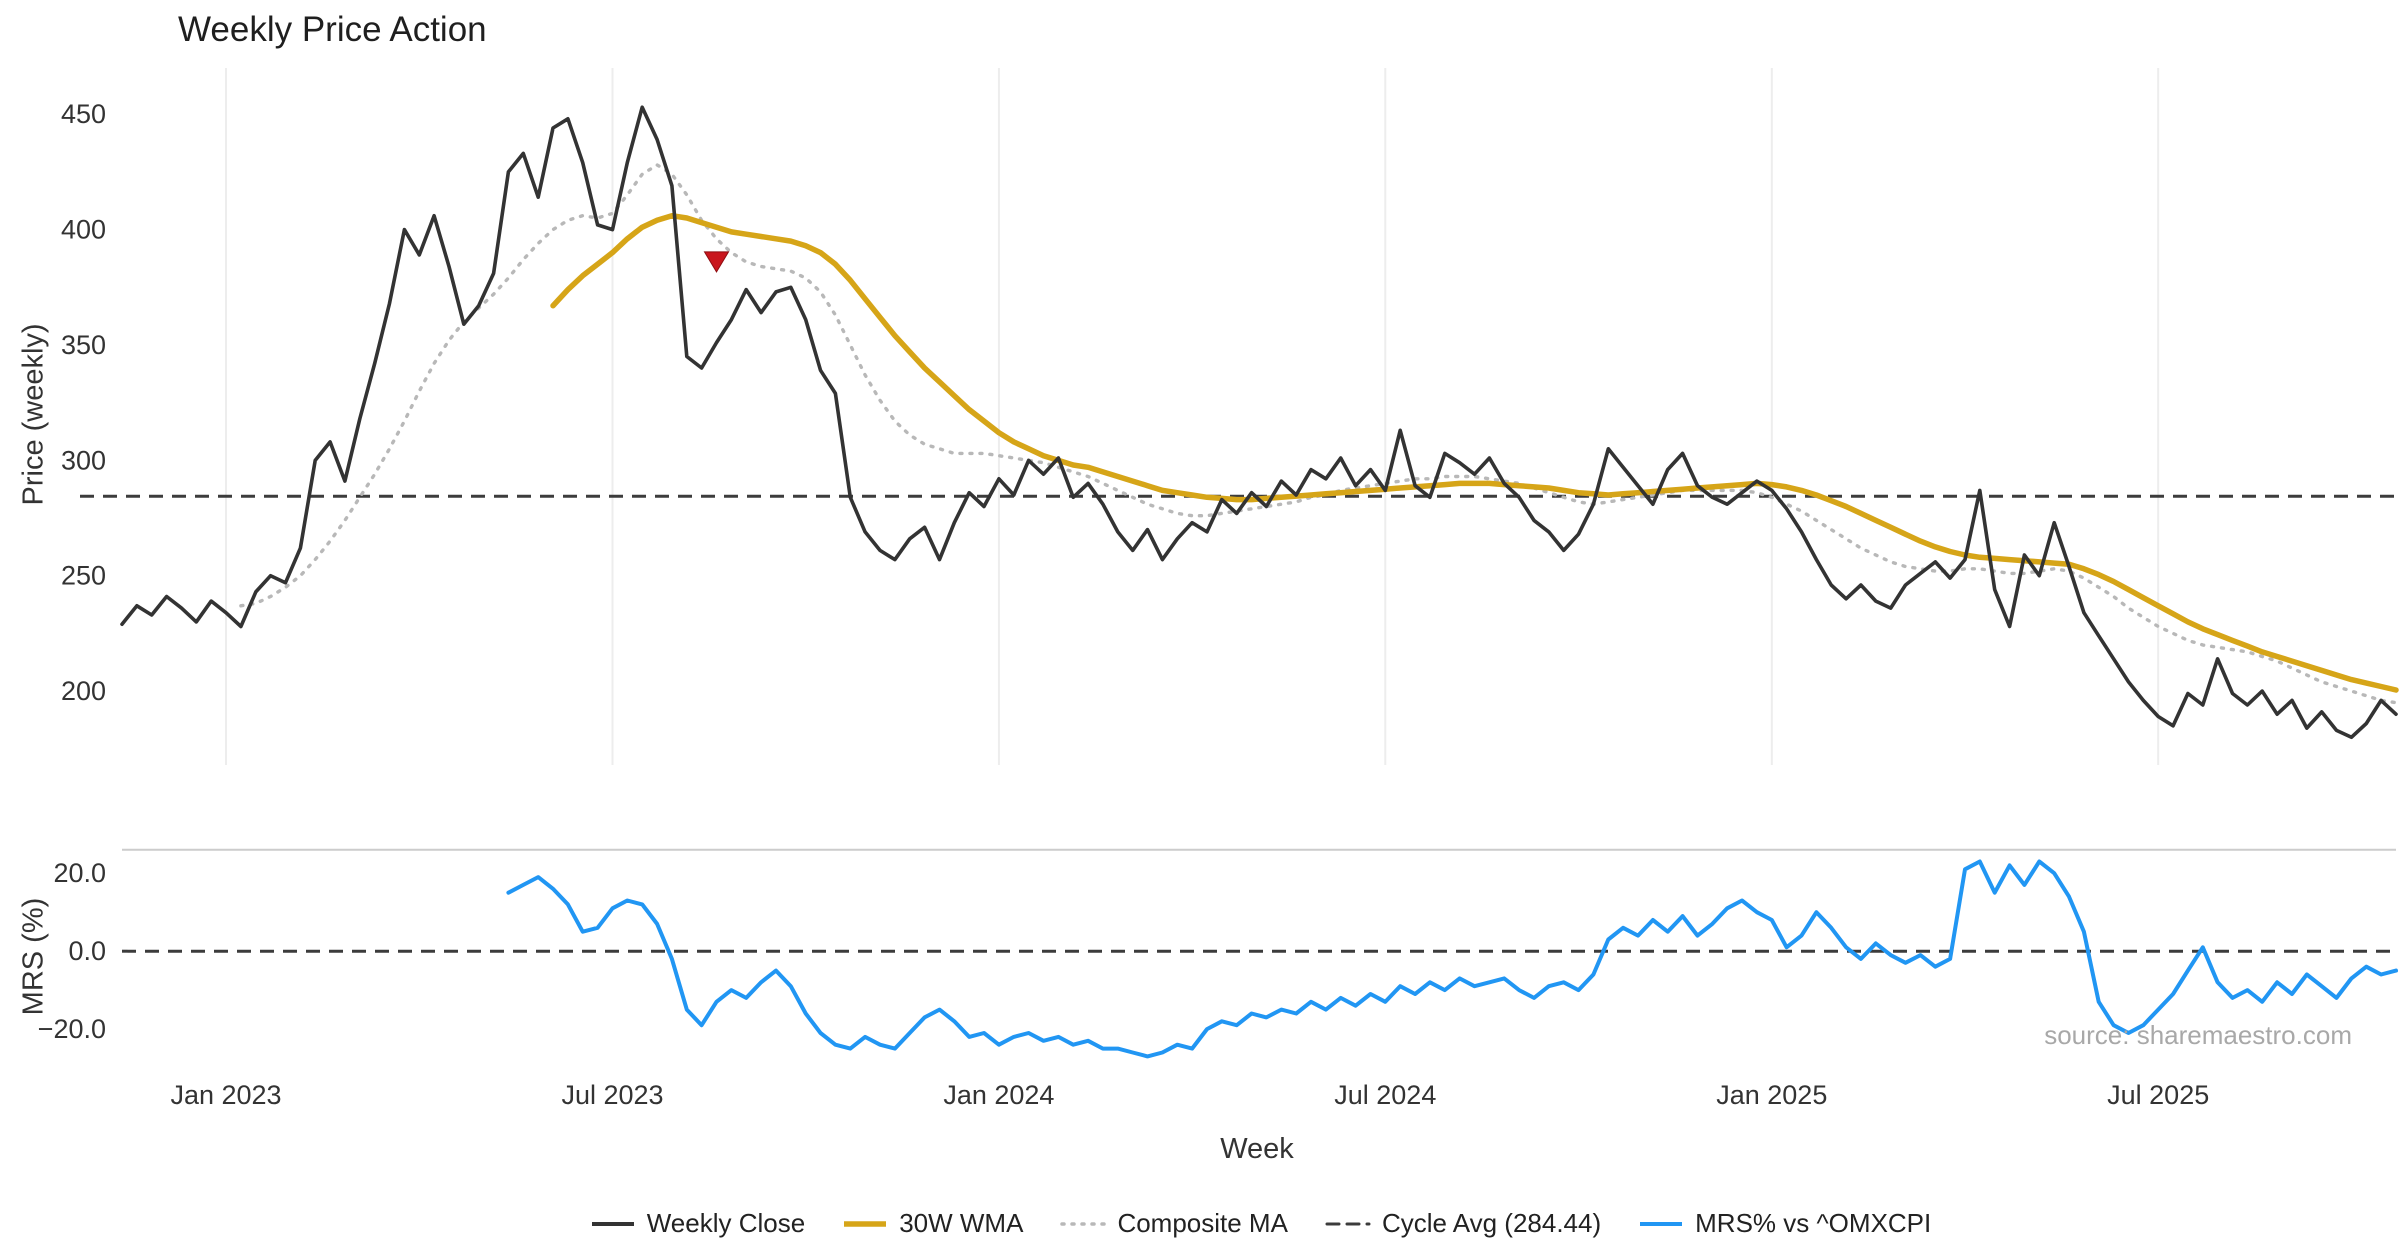 The height and width of the screenshot is (1260, 2400). I want to click on legend-item-mrs: MRS% vs ^OMXCPI, so click(1784, 1223).